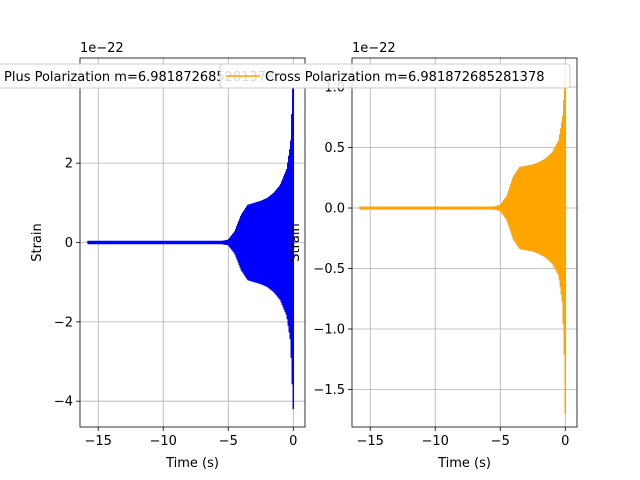 This screenshot has height=480, width=640. Describe the element at coordinates (37, 242) in the screenshot. I see `plus-y-axis-label: Strain` at that location.